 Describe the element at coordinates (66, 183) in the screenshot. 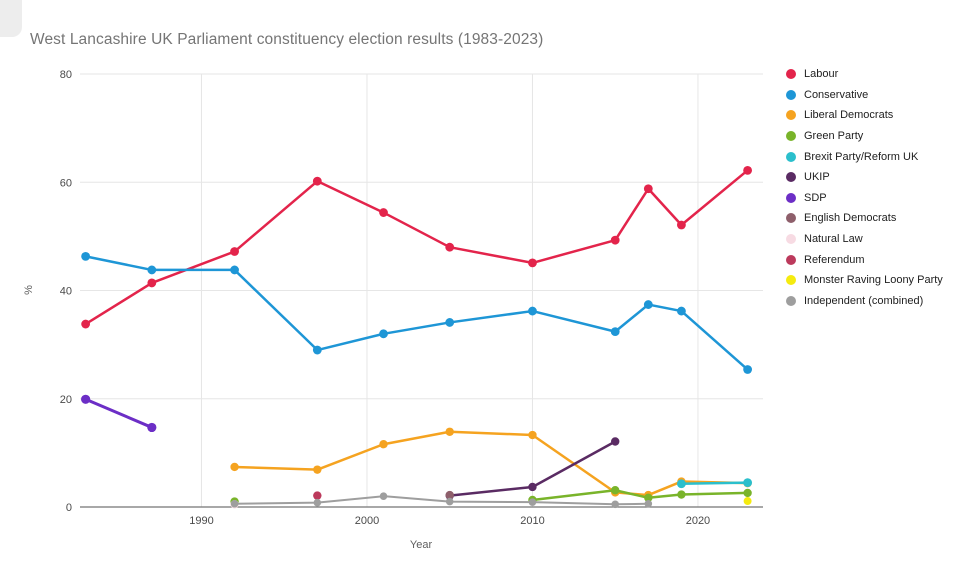

I see `y-tick-label: 60` at that location.